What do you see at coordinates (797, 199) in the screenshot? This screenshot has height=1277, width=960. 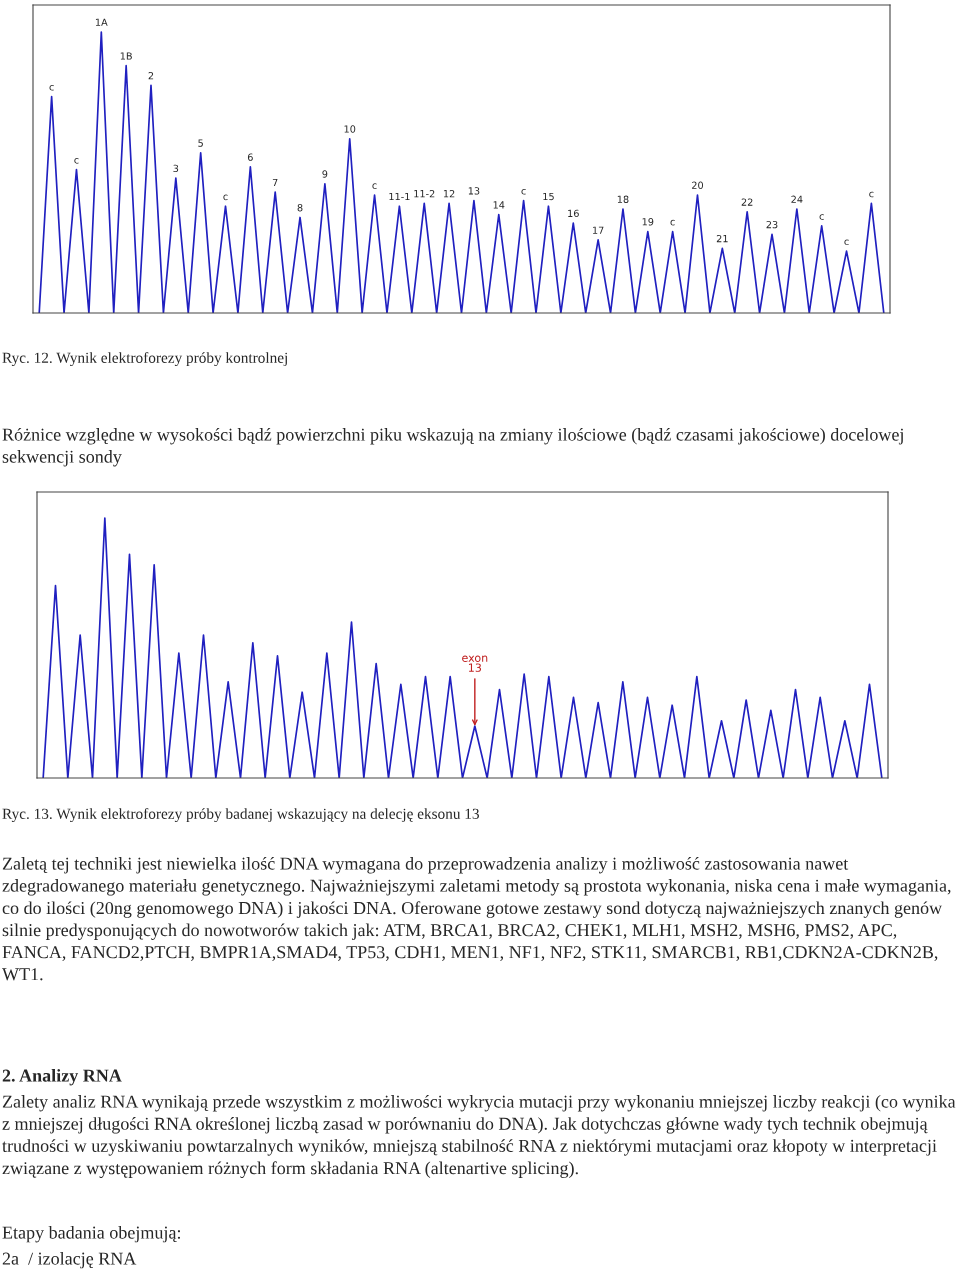 I see `annotation: 24` at bounding box center [797, 199].